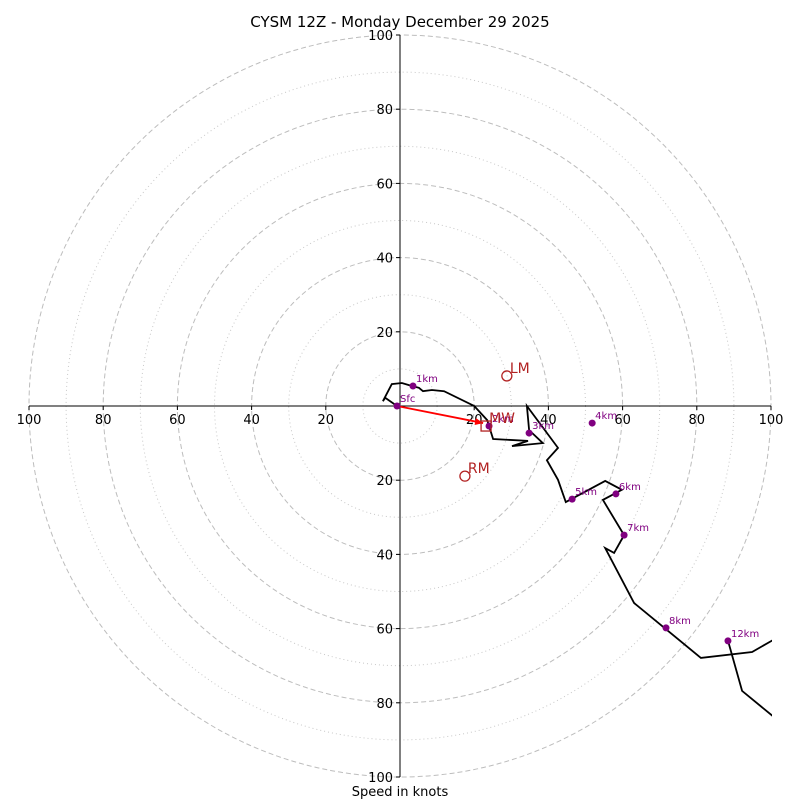 The width and height of the screenshot is (800, 800). What do you see at coordinates (520, 369) in the screenshot?
I see `storm-lm-label: LM` at bounding box center [520, 369].